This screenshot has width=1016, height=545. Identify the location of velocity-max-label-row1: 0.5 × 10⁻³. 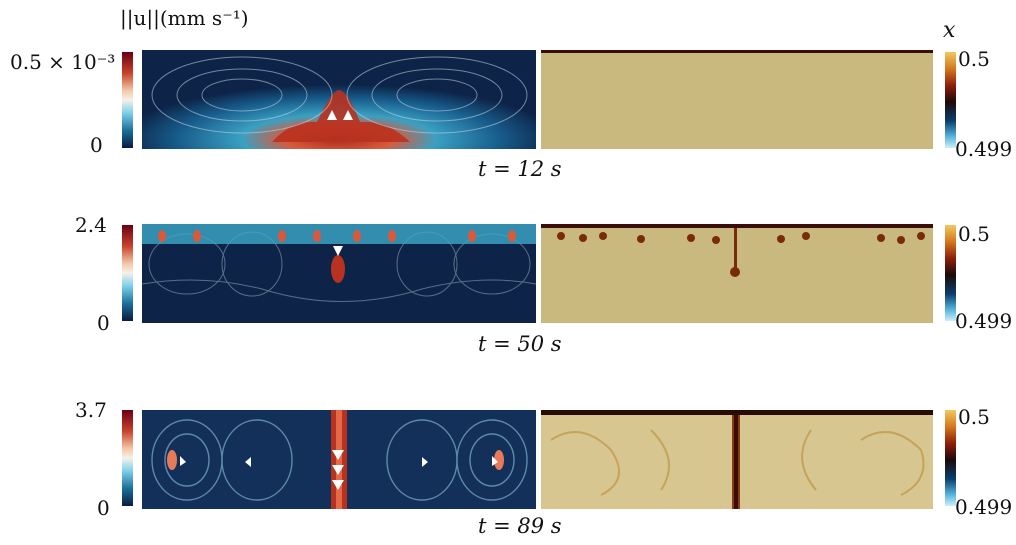
(63, 62).